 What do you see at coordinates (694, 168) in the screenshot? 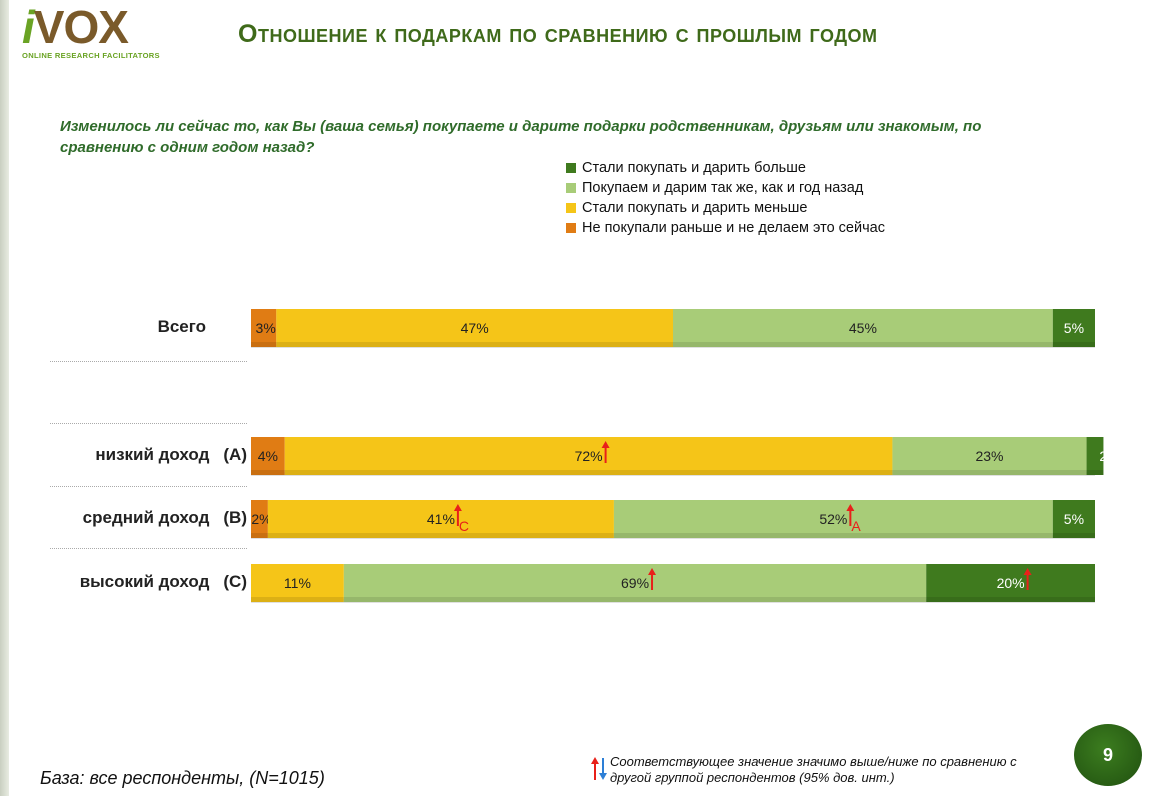
I see `legend-label: Стали покупать и дарить больше` at bounding box center [694, 168].